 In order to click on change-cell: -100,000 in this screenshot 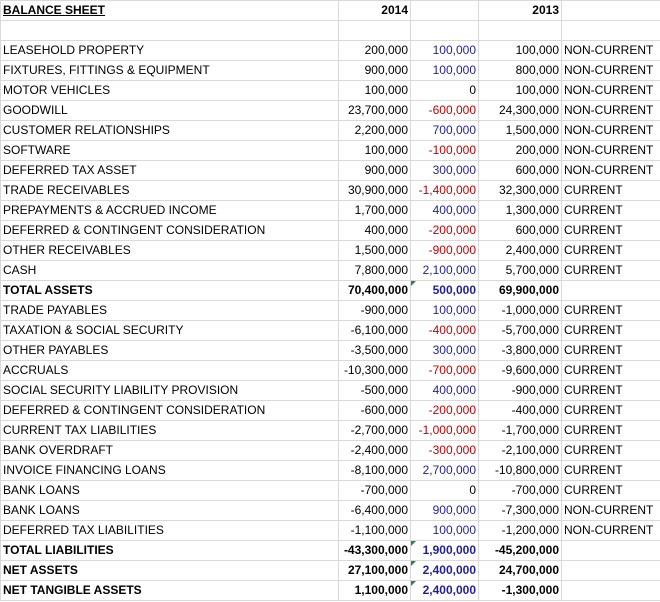, I will do `click(444, 150)`.